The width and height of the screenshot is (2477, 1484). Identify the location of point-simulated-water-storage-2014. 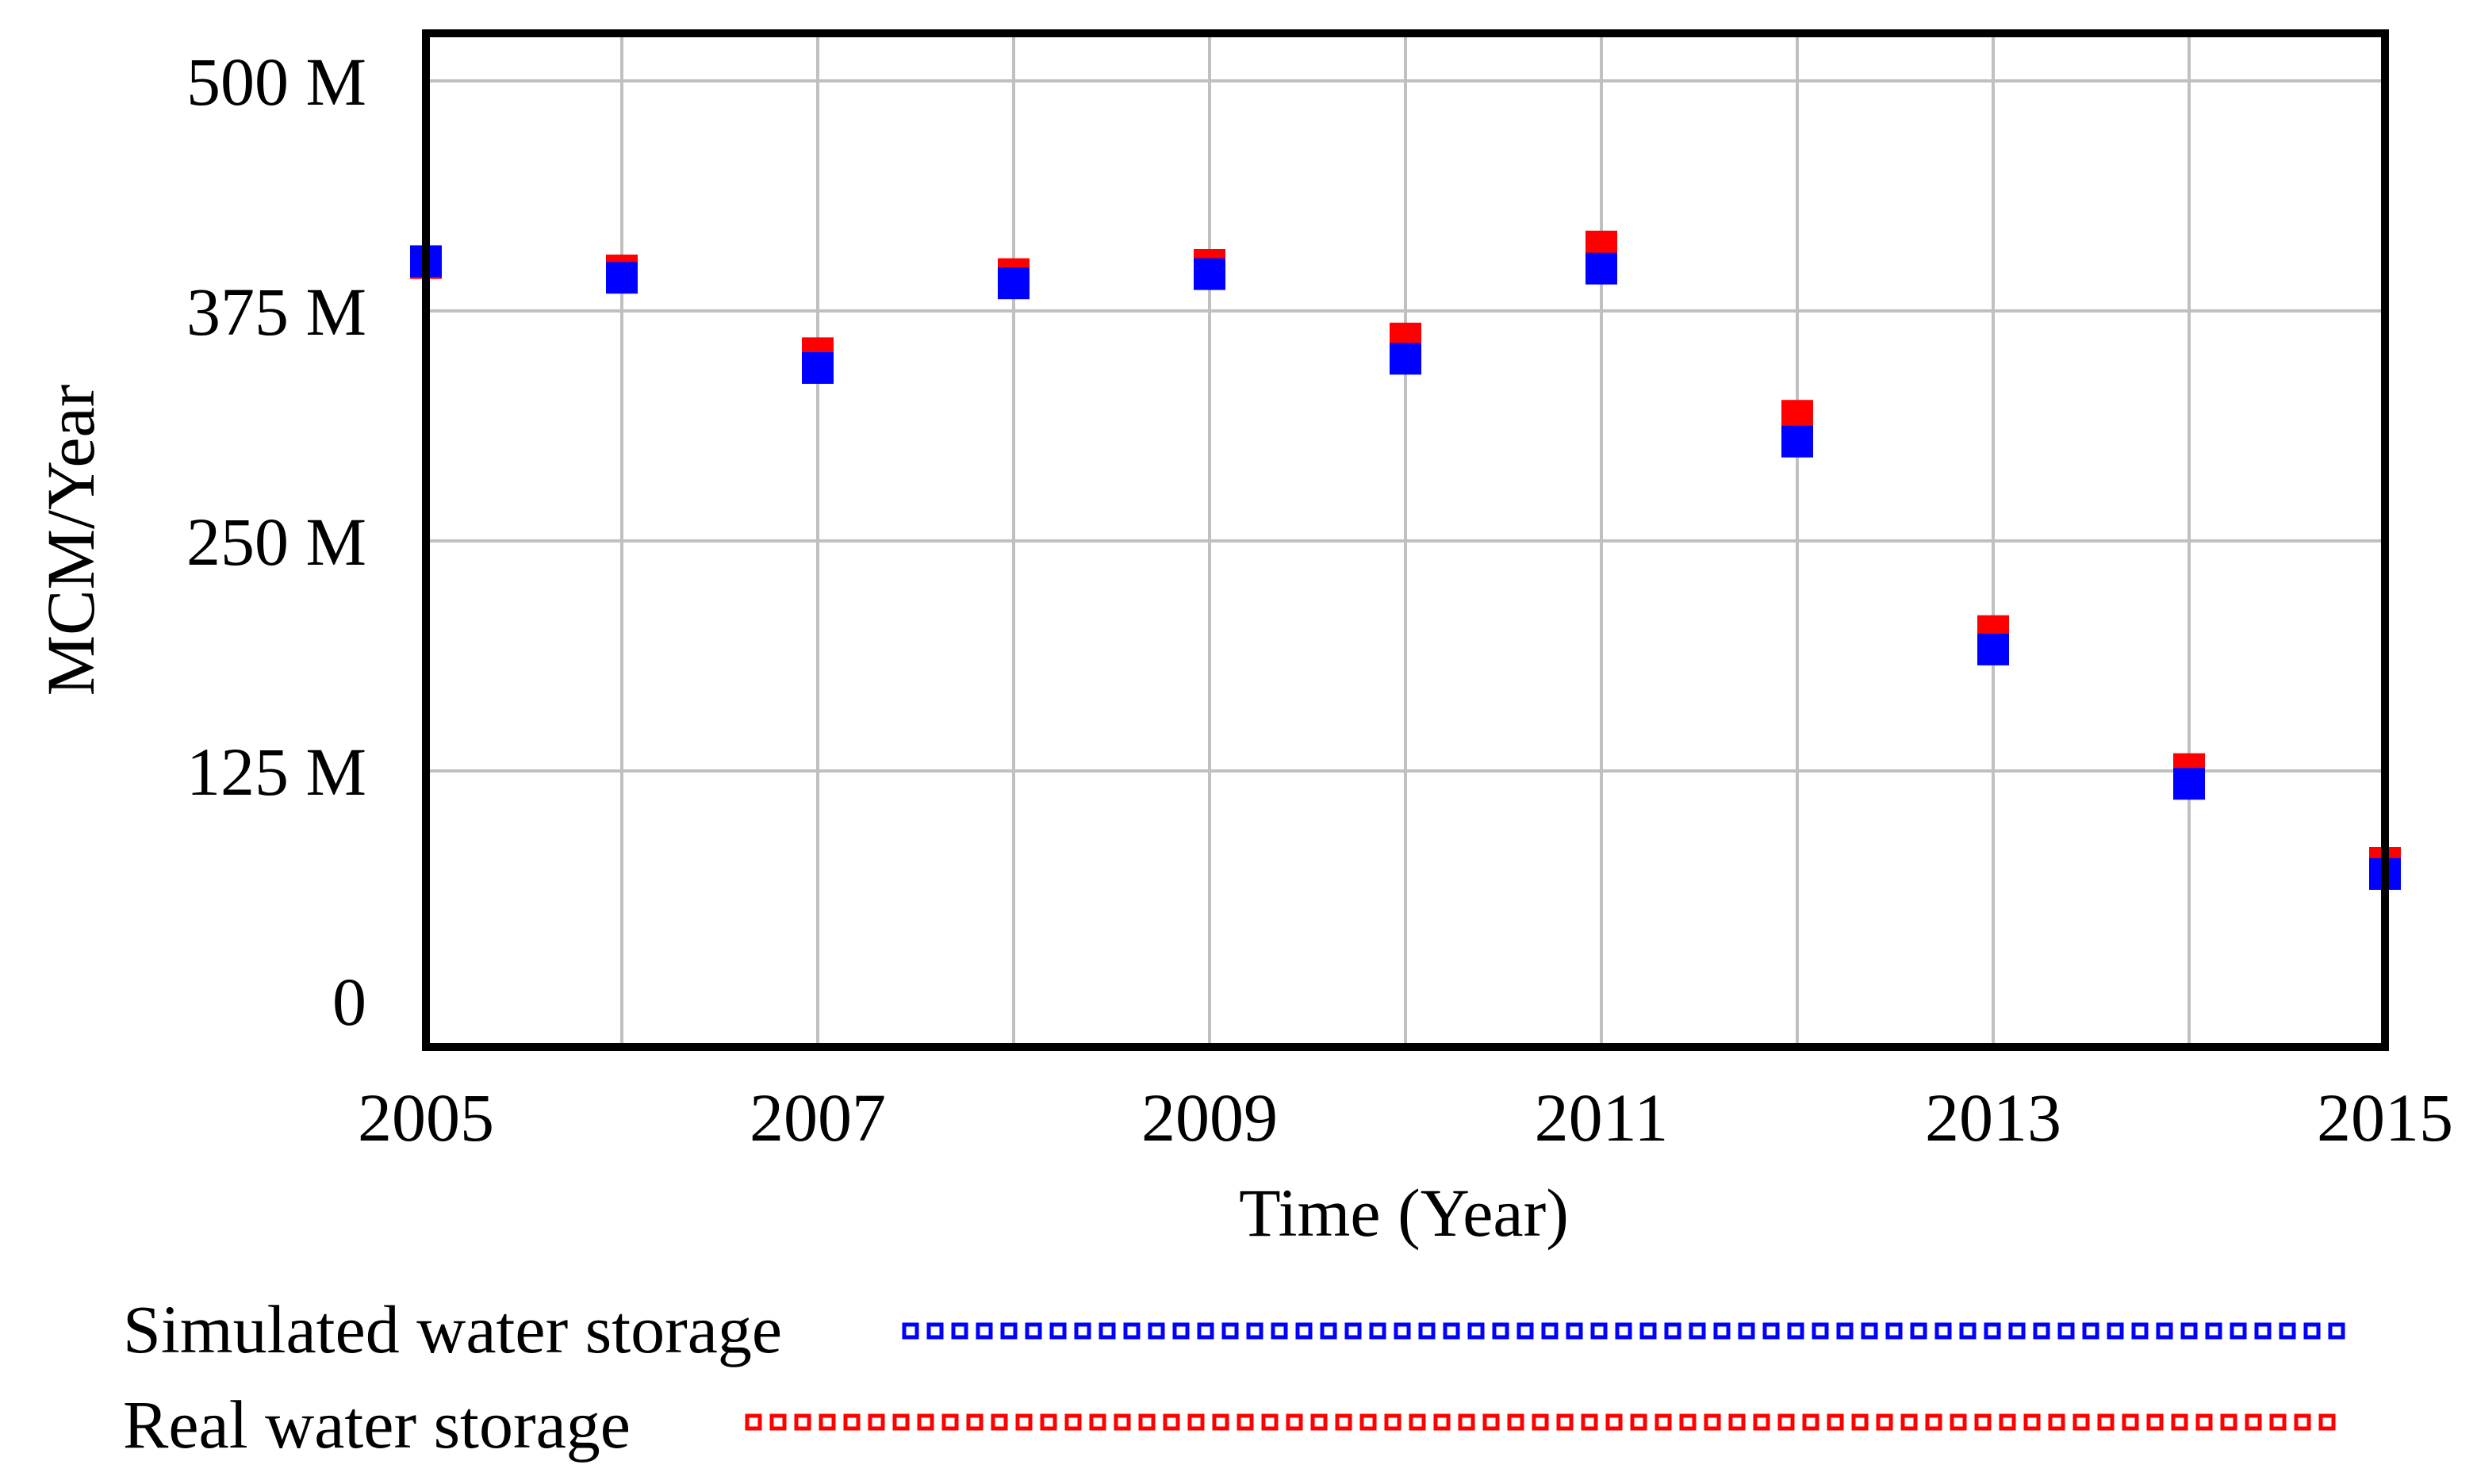
(2189, 784).